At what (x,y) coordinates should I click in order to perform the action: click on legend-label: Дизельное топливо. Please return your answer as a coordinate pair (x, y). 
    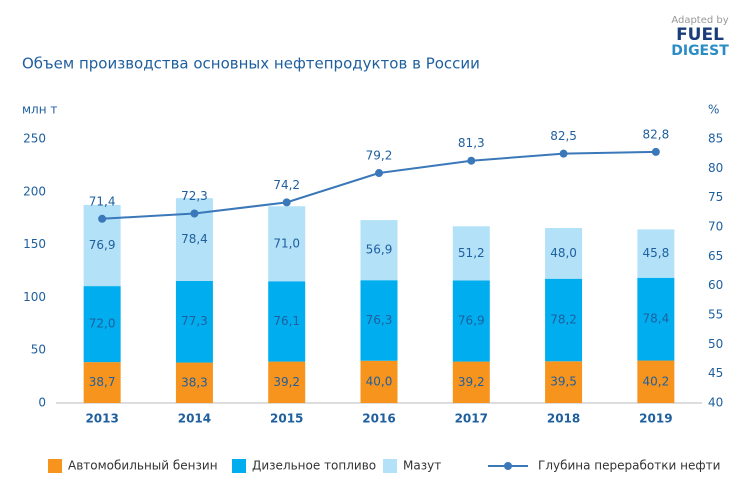
    Looking at the image, I should click on (314, 466).